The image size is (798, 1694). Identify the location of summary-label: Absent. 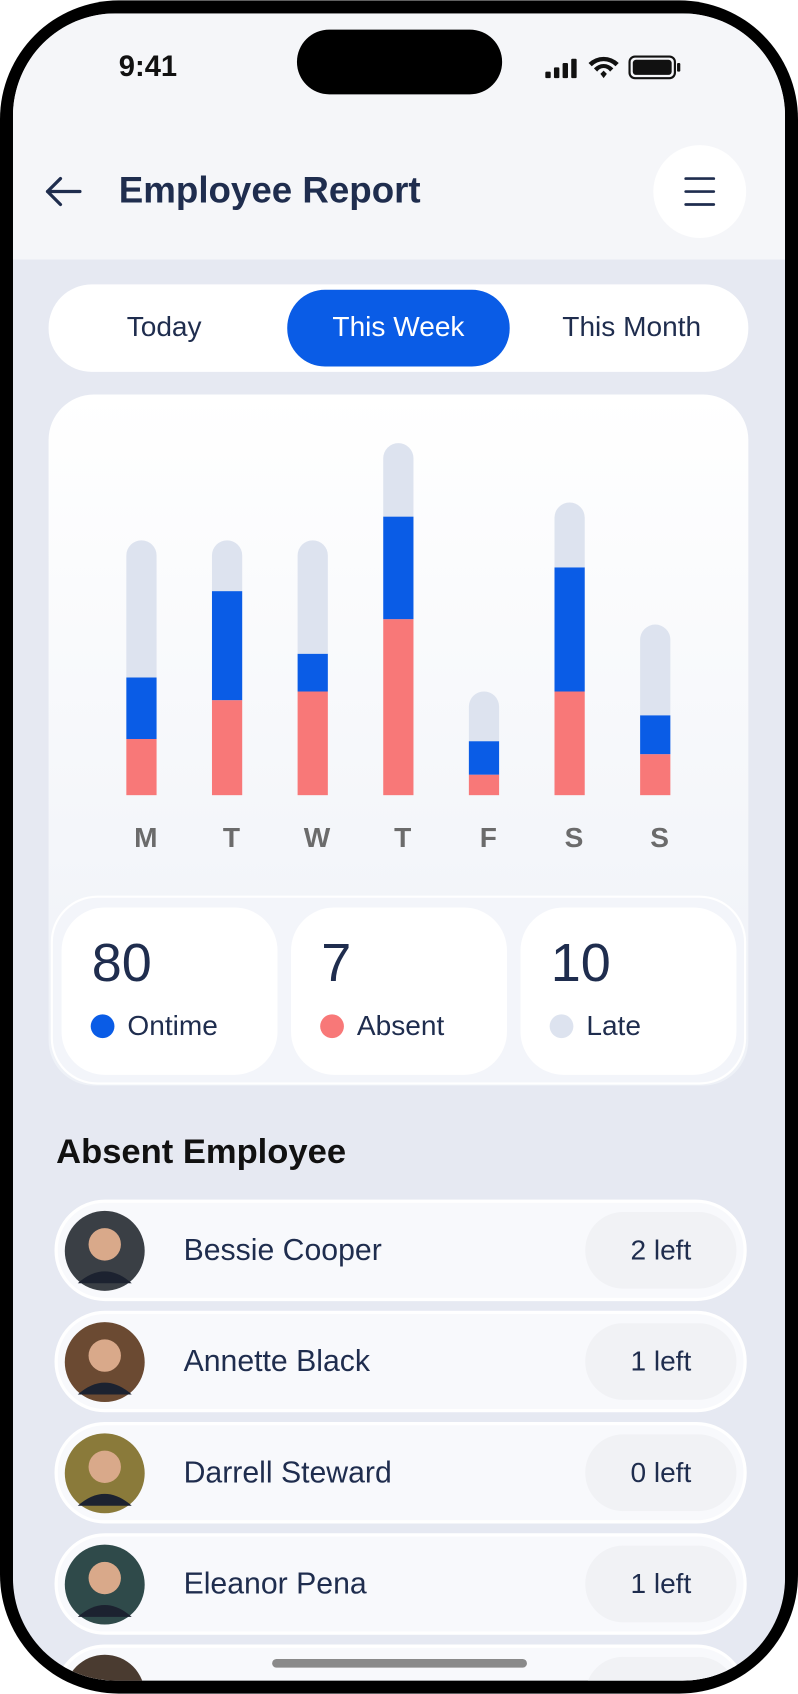
(401, 1025).